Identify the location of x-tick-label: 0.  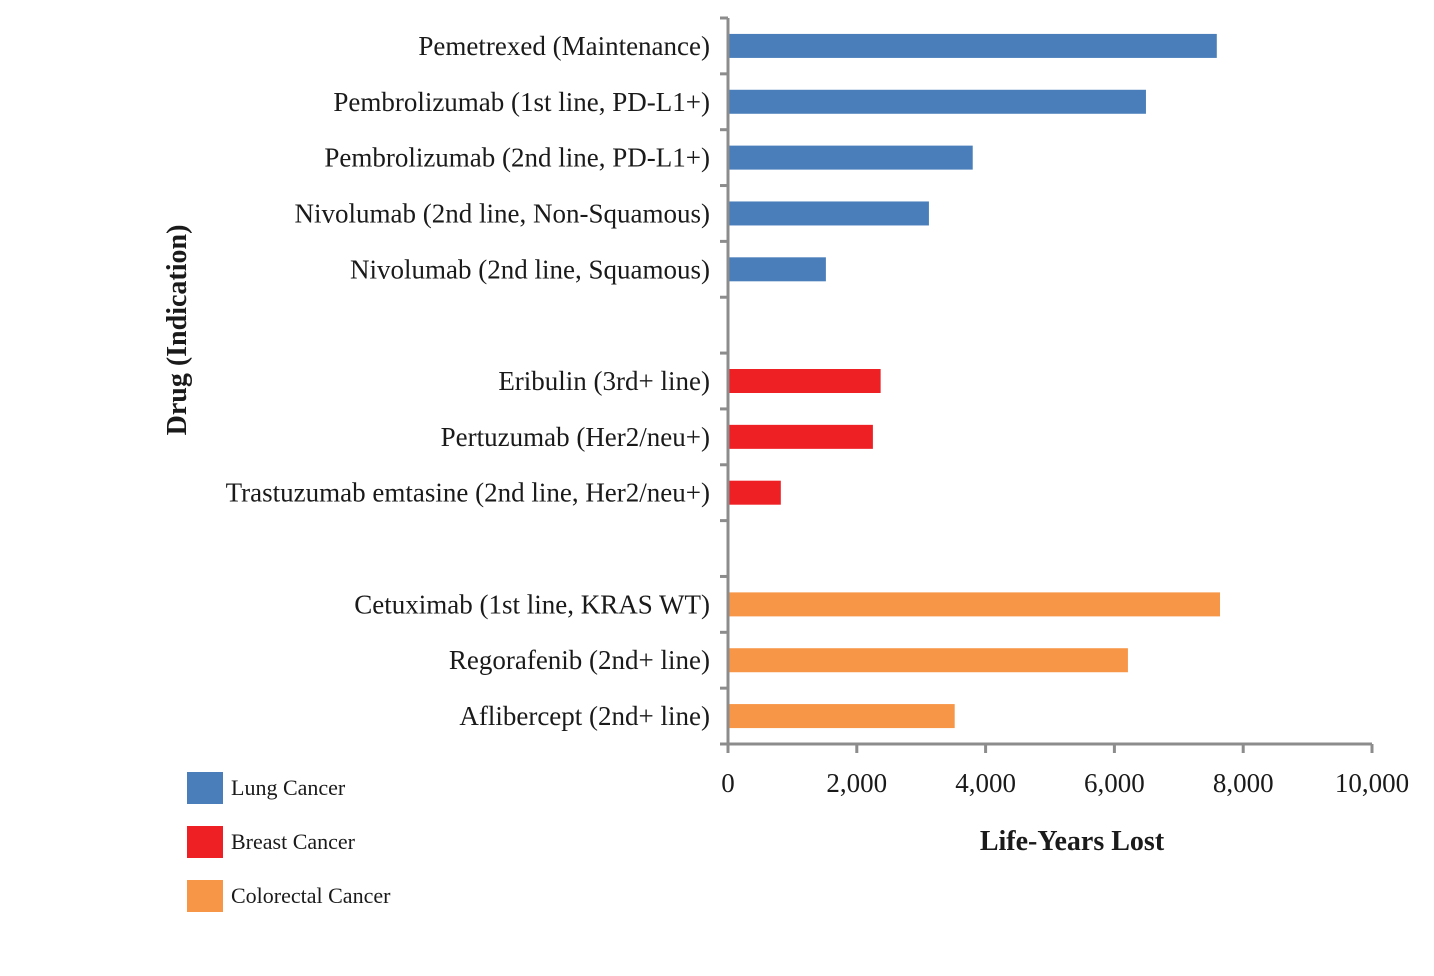
(728, 783).